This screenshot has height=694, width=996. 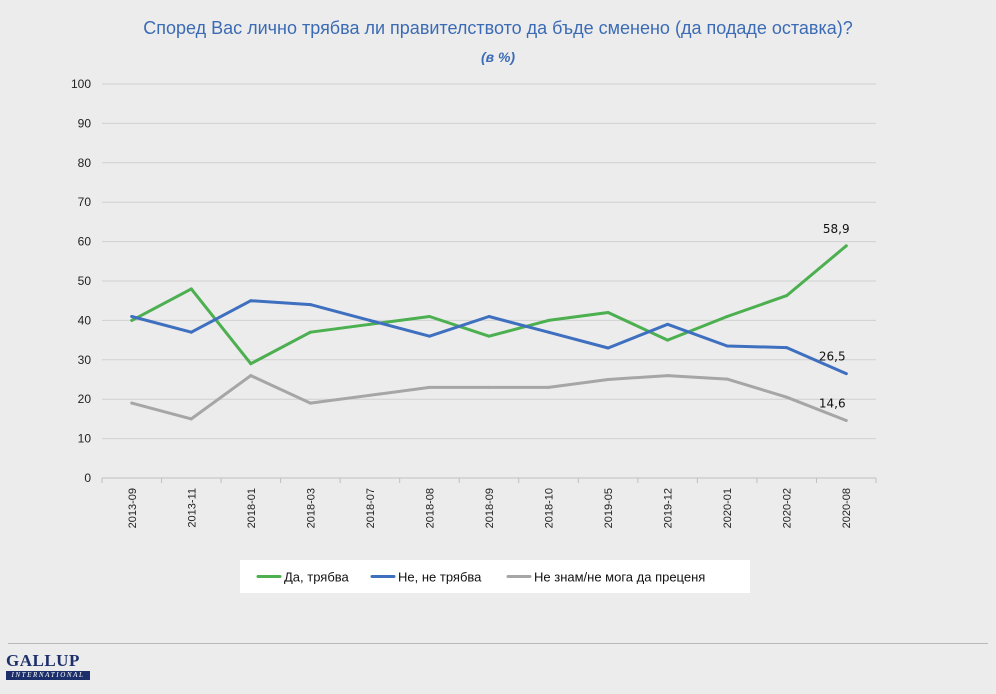 What do you see at coordinates (498, 57) in the screenshot?
I see `chart-subtitle: (в %)` at bounding box center [498, 57].